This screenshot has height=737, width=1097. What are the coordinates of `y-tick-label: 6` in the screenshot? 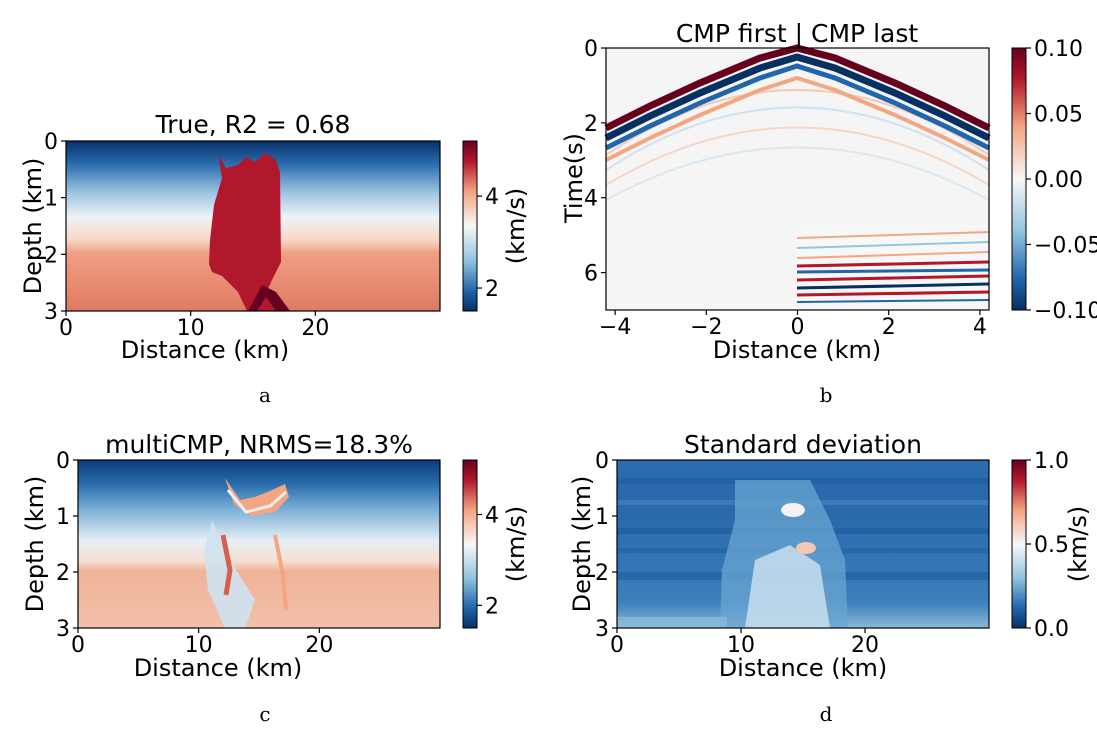 It's located at (591, 274).